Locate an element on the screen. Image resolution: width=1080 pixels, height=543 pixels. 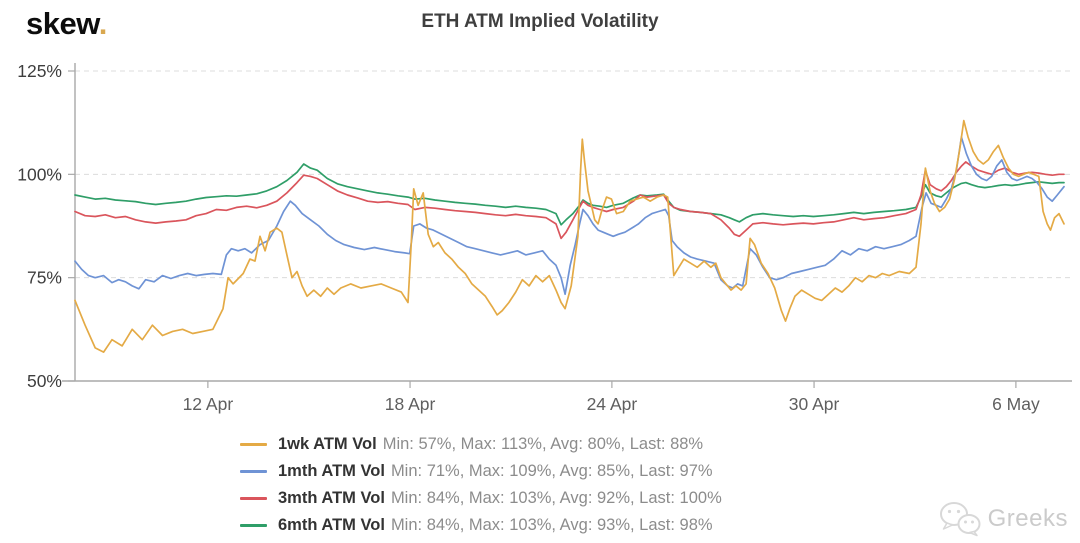
x-tick-label: 18 Apr is located at coordinates (410, 404).